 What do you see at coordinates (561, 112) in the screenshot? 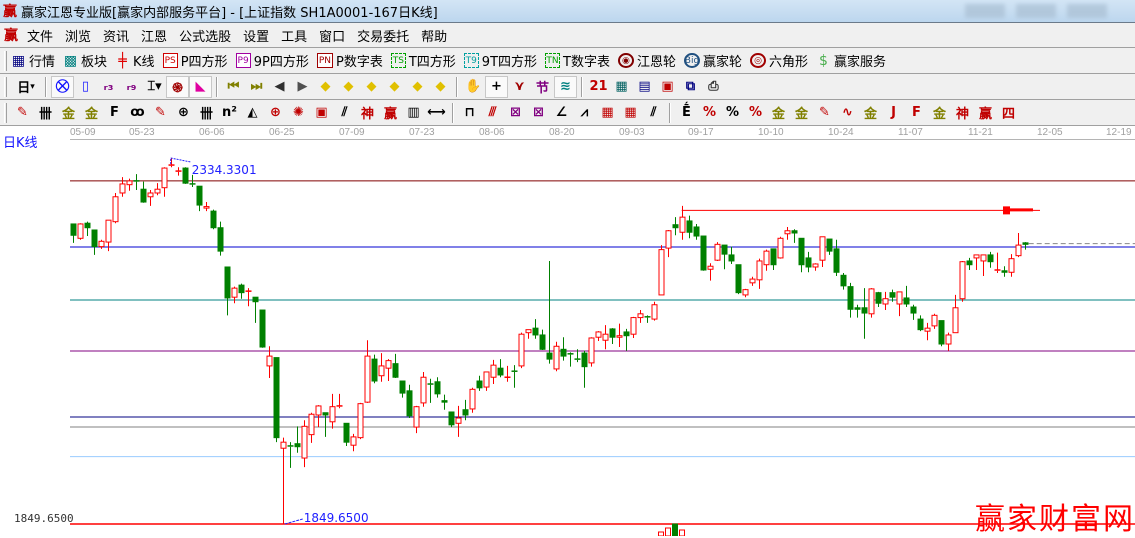
I see `angle-icon: ∠` at bounding box center [561, 112].